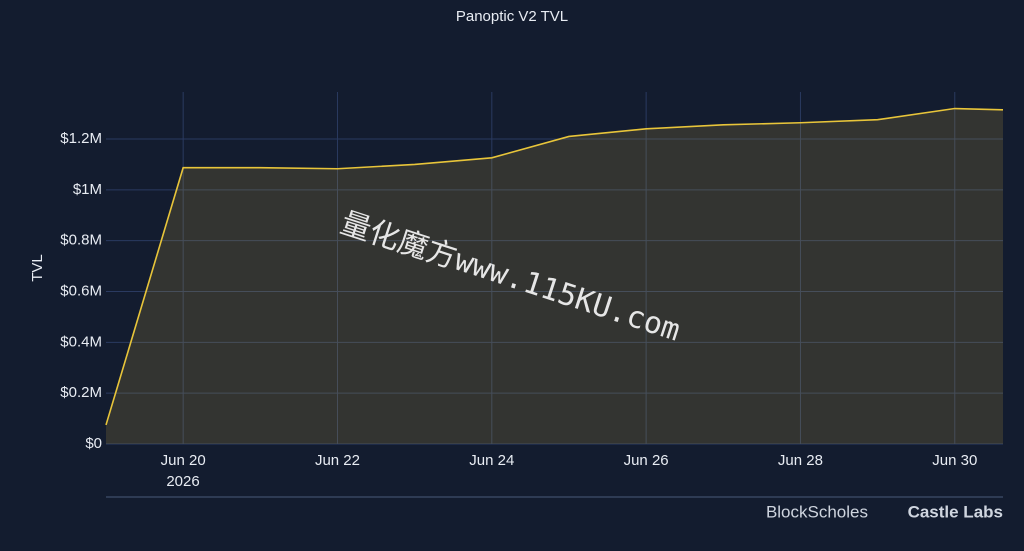 The height and width of the screenshot is (551, 1024). Describe the element at coordinates (81, 138) in the screenshot. I see `y-tick-label: $1.2M` at that location.